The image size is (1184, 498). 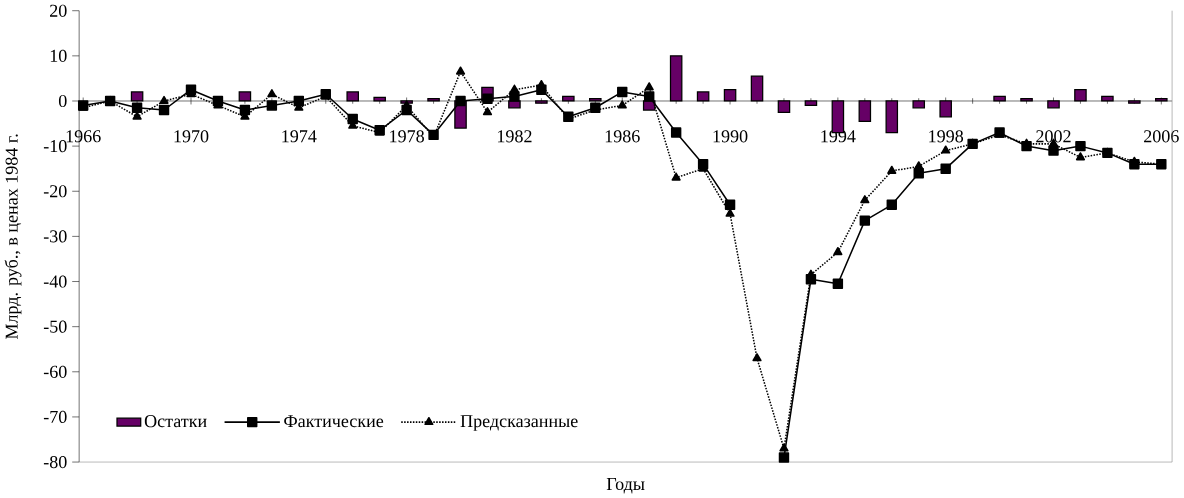 I want to click on x-tick-label: 1998, so click(x=946, y=136).